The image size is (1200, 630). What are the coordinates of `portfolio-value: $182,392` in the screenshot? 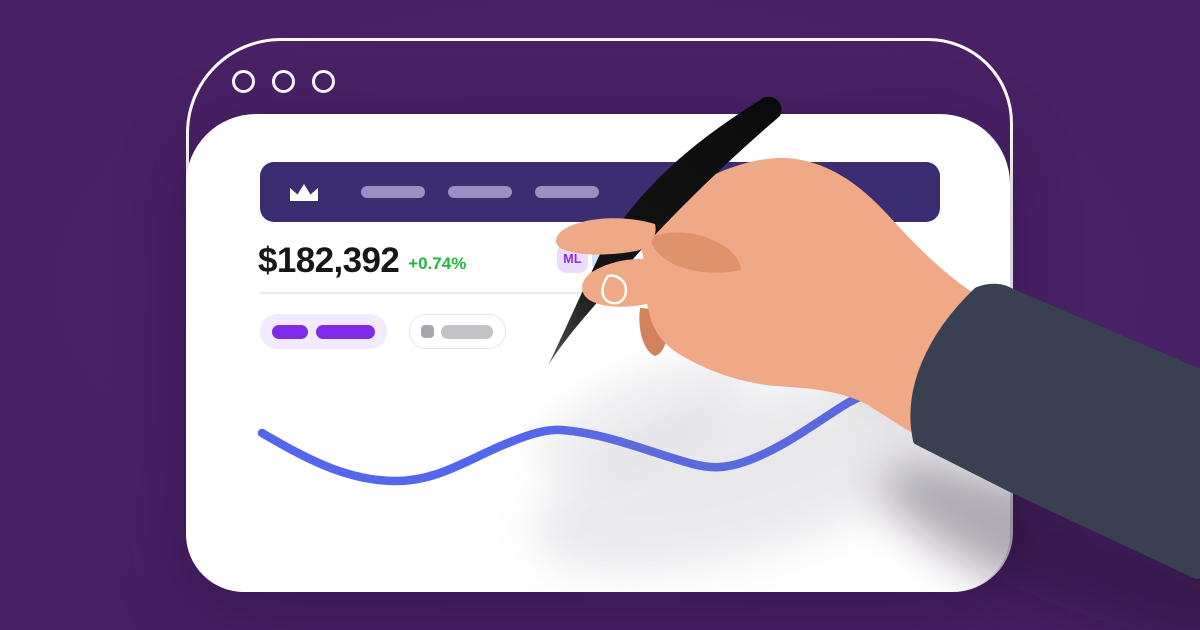 It's located at (329, 260).